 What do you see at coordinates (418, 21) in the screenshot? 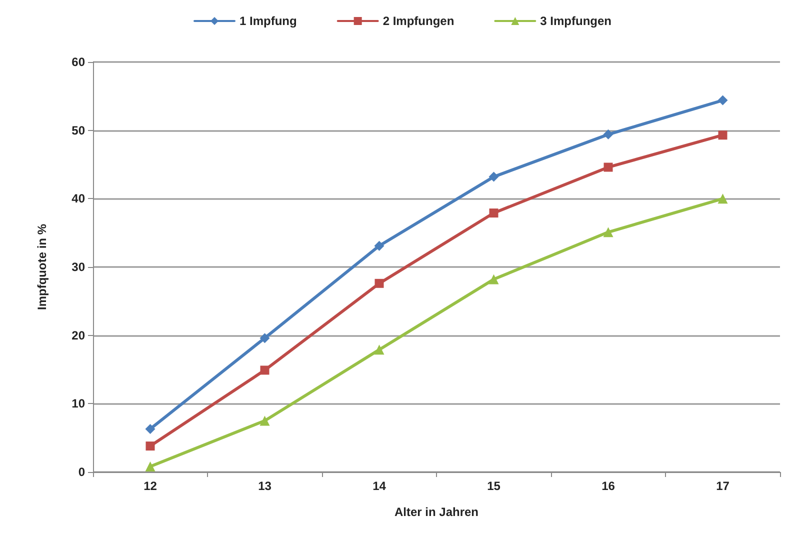
I see `legend-label: 2 Impfungen` at bounding box center [418, 21].